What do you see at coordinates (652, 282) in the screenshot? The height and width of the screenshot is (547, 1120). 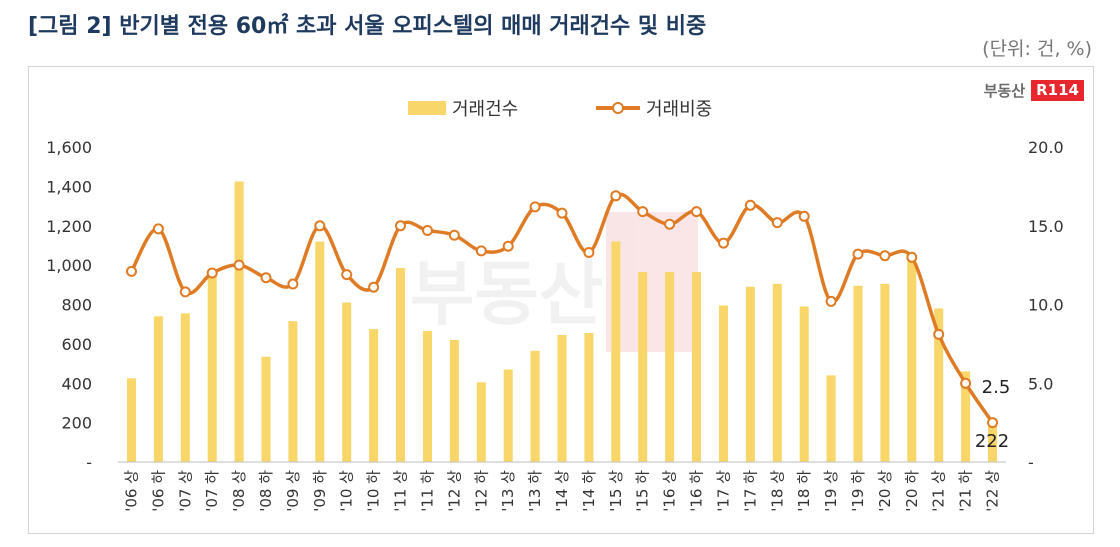 I see `watermark-badge` at bounding box center [652, 282].